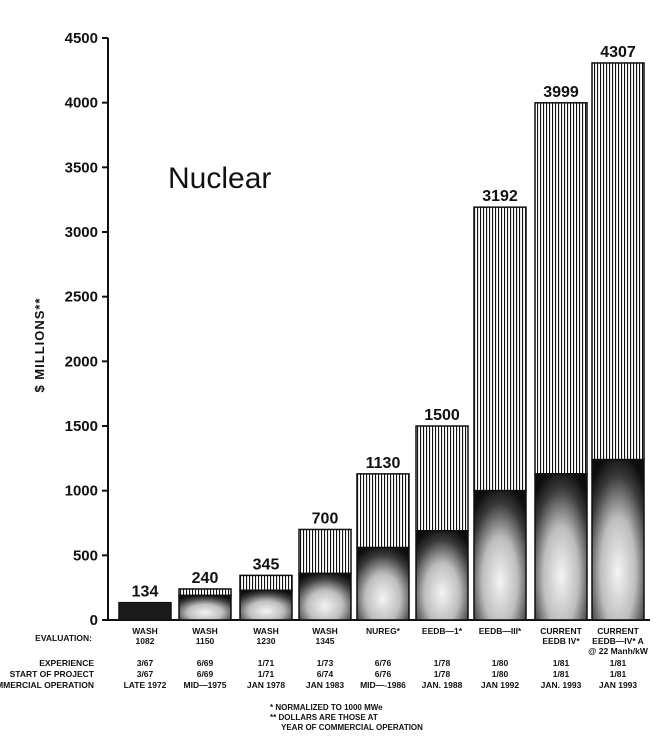  I want to click on category-label: EEDB—IV* A, so click(618, 641).